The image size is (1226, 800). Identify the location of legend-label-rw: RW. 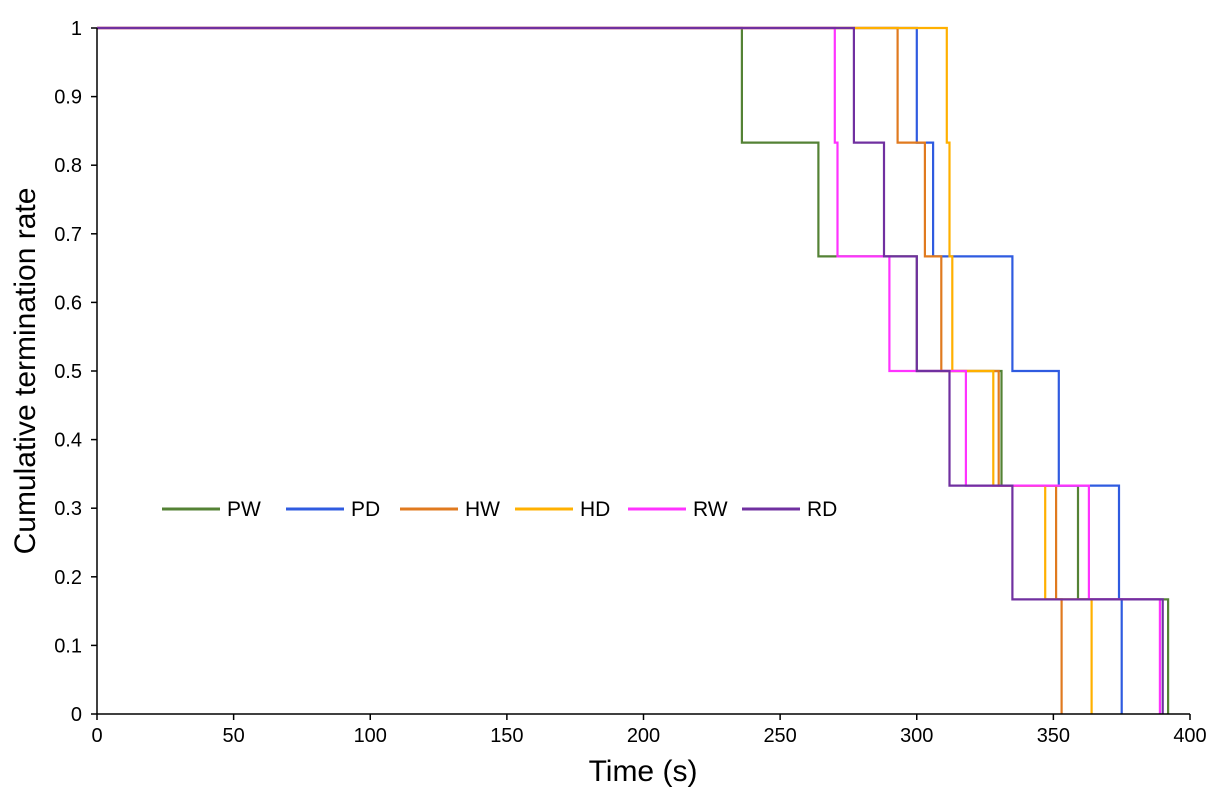
(710, 509).